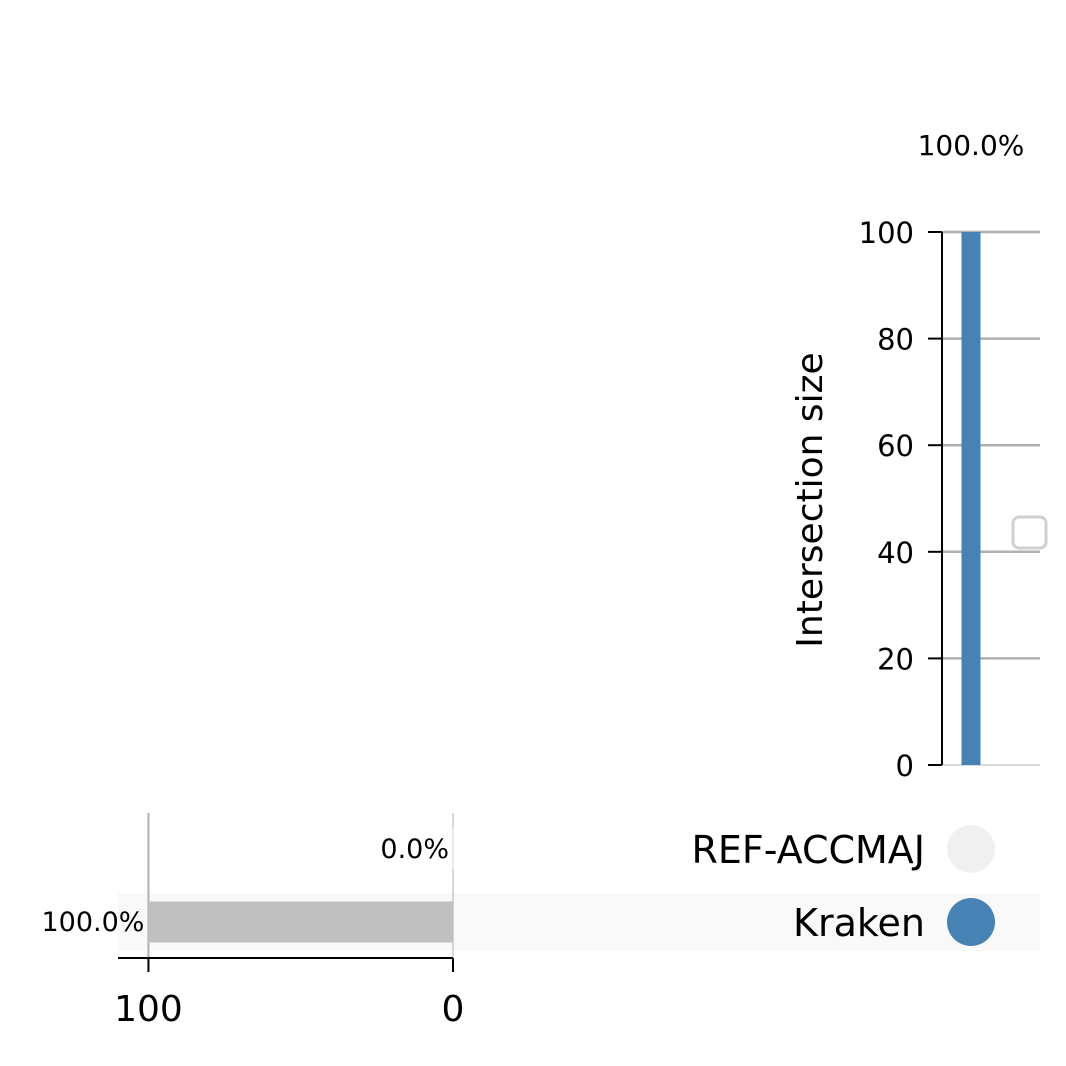  I want to click on matrix-dots, so click(971, 885).